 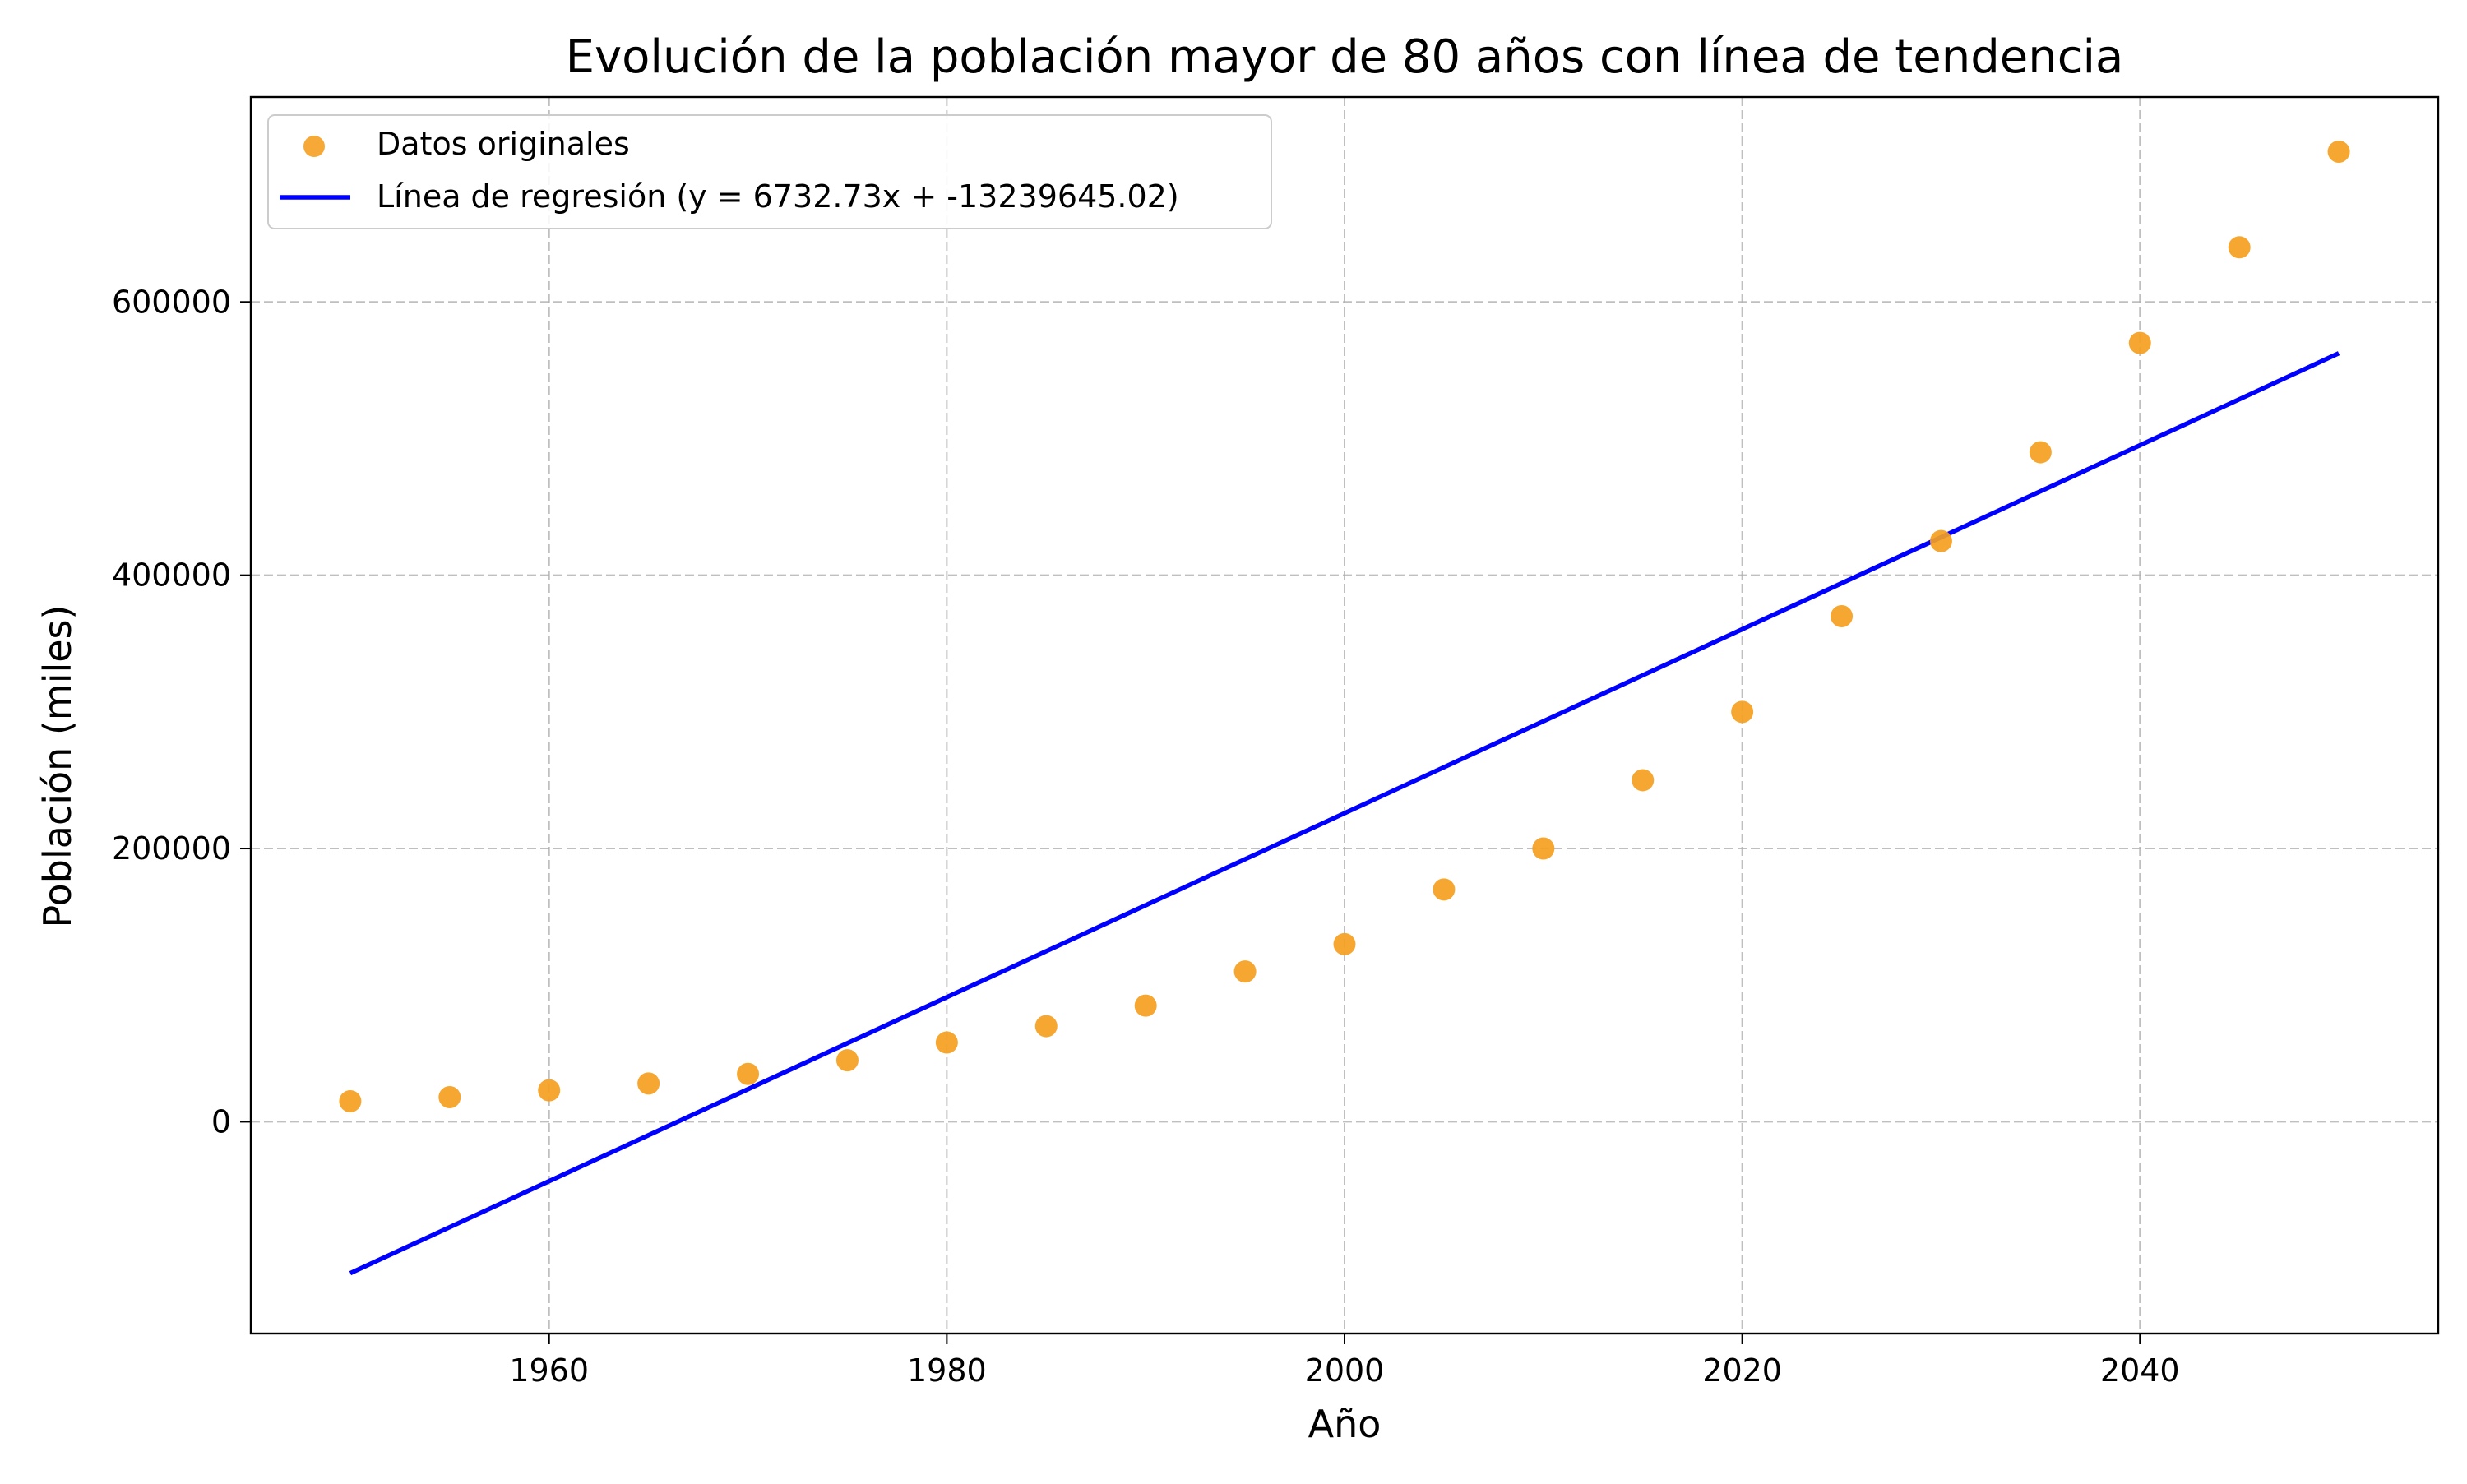 What do you see at coordinates (947, 1371) in the screenshot?
I see `x-tick-label-1980: 1980` at bounding box center [947, 1371].